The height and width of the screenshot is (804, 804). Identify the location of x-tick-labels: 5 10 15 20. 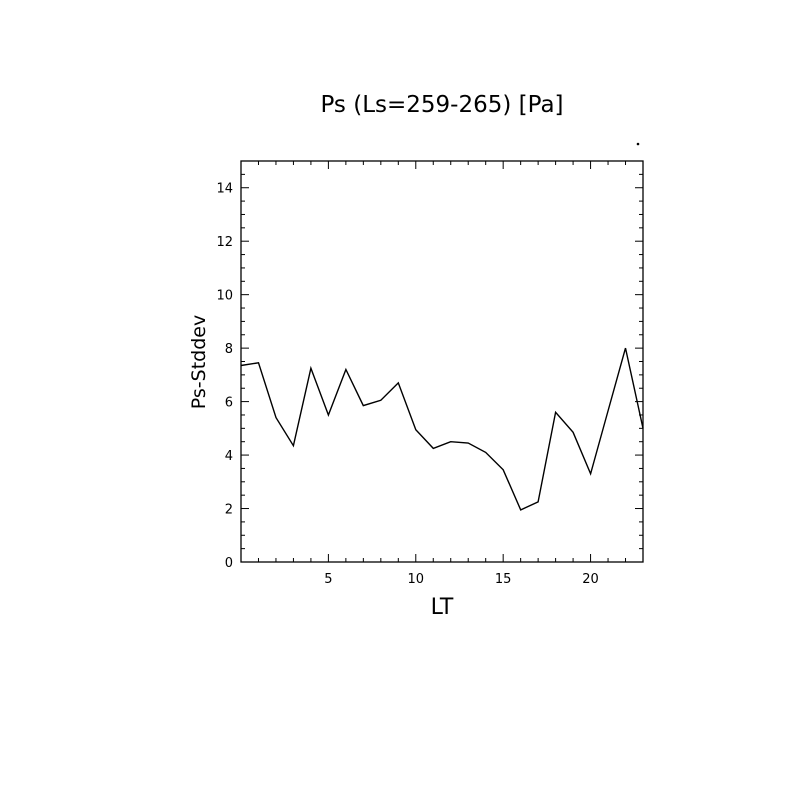
(461, 579).